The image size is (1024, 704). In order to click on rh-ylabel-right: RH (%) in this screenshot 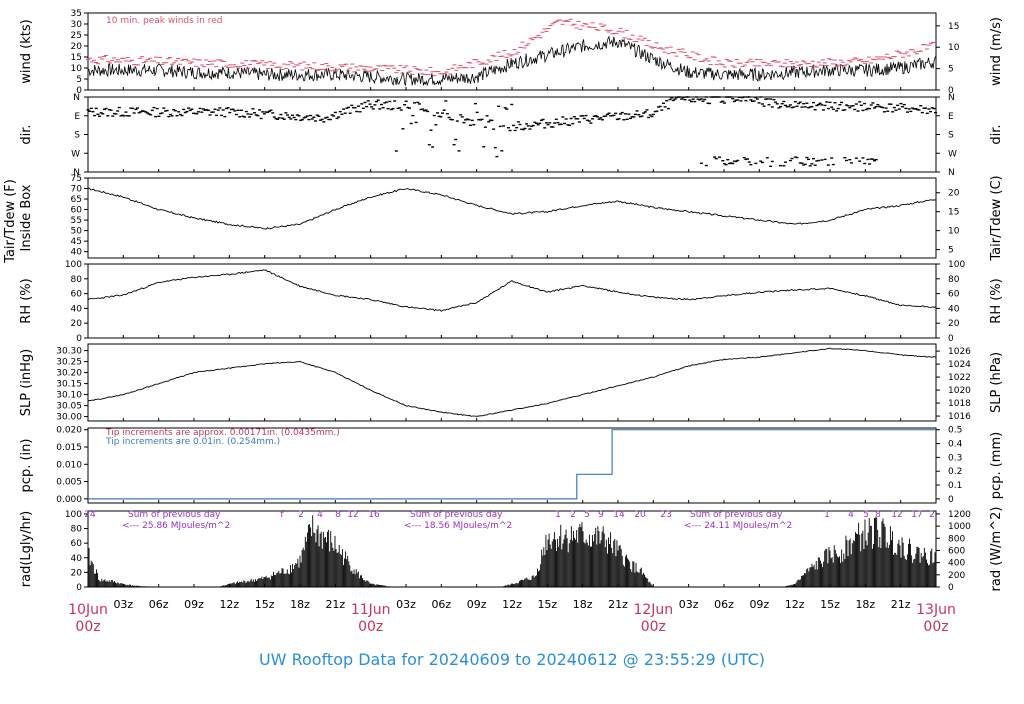, I will do `click(996, 300)`.